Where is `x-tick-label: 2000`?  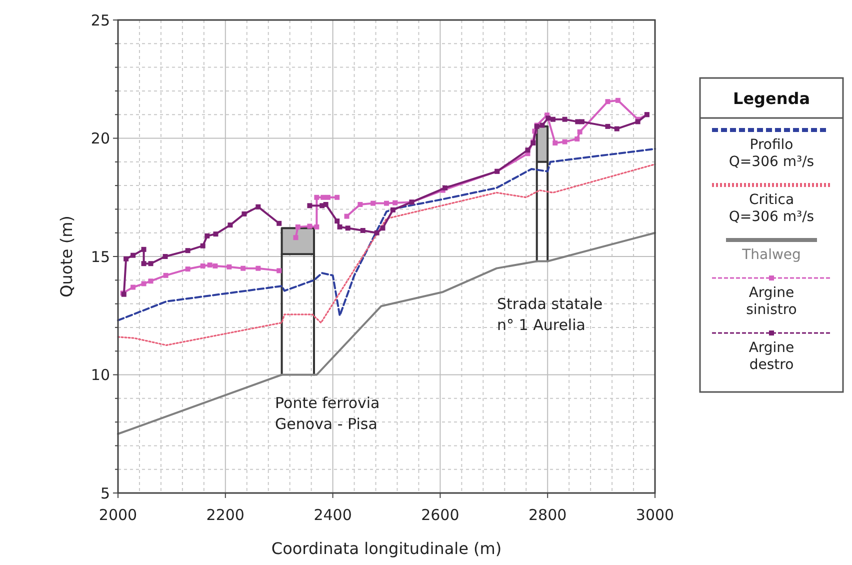 x-tick-label: 2000 is located at coordinates (118, 515).